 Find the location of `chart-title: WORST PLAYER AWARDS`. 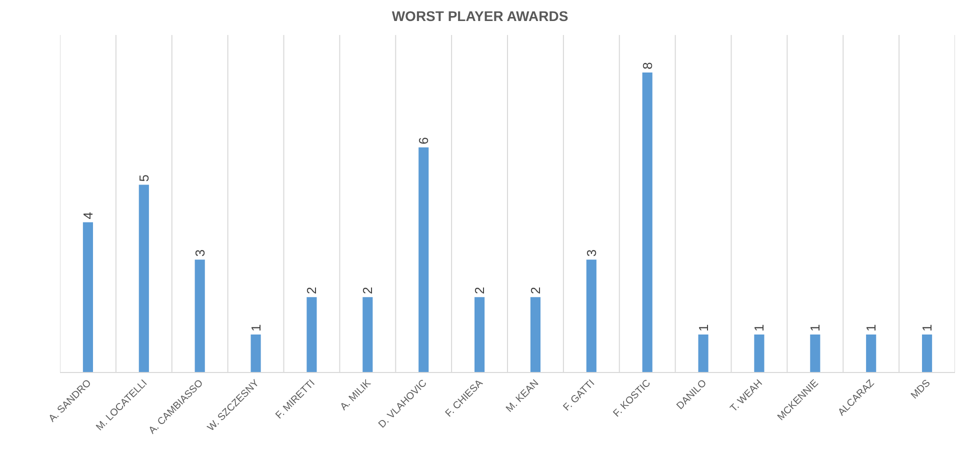

chart-title: WORST PLAYER AWARDS is located at coordinates (480, 16).